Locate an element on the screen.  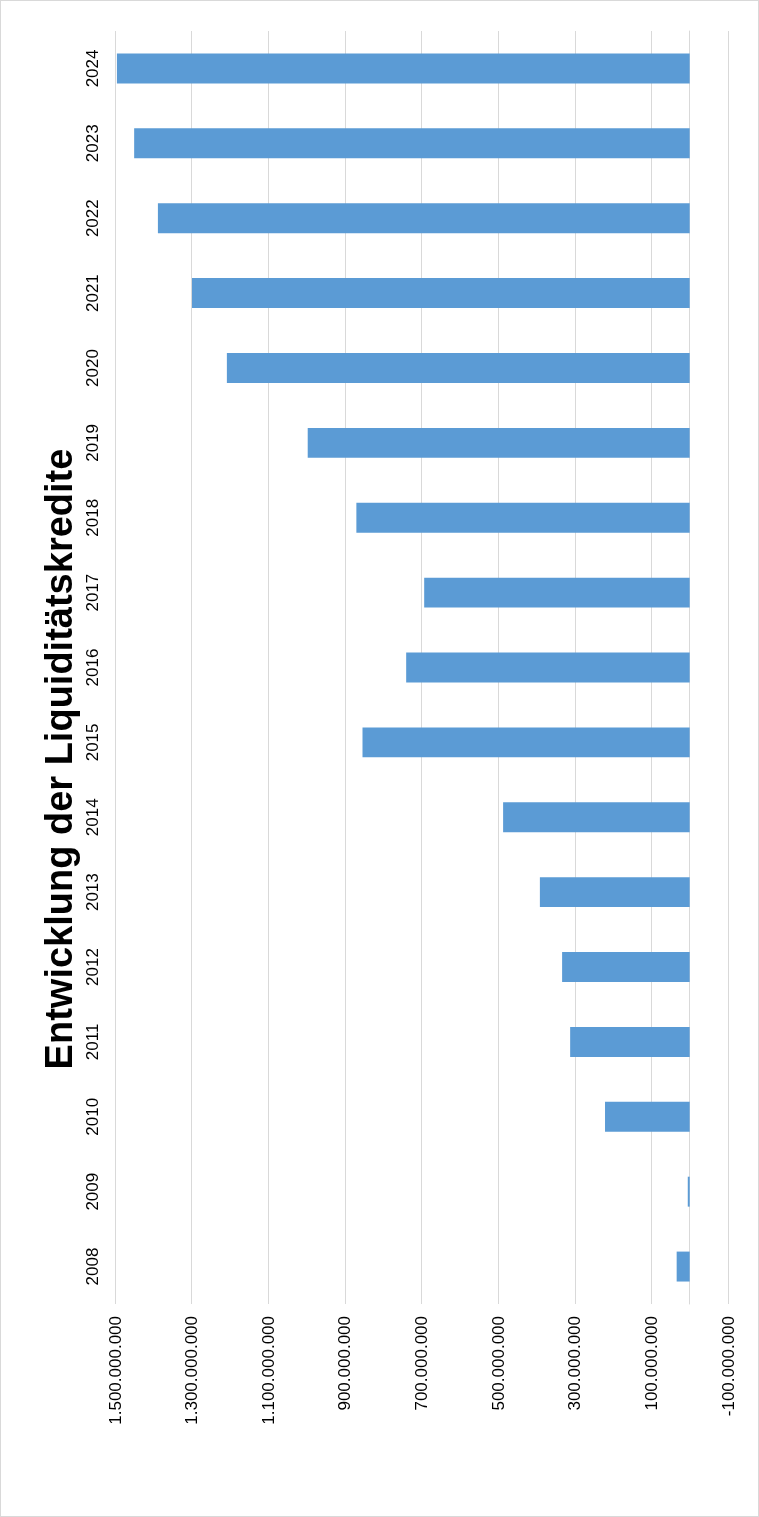
y-tick-label: 2016 is located at coordinates (92, 667).